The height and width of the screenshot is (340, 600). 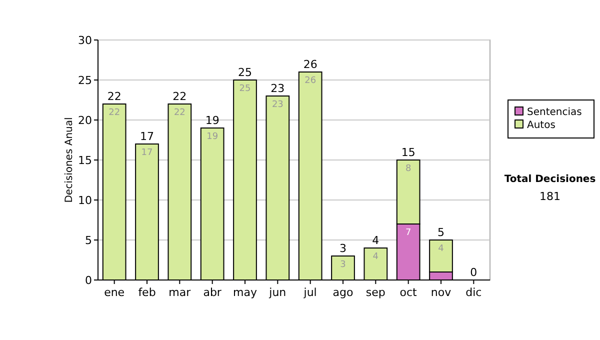 What do you see at coordinates (88, 240) in the screenshot?
I see `y-tick-label: 5` at bounding box center [88, 240].